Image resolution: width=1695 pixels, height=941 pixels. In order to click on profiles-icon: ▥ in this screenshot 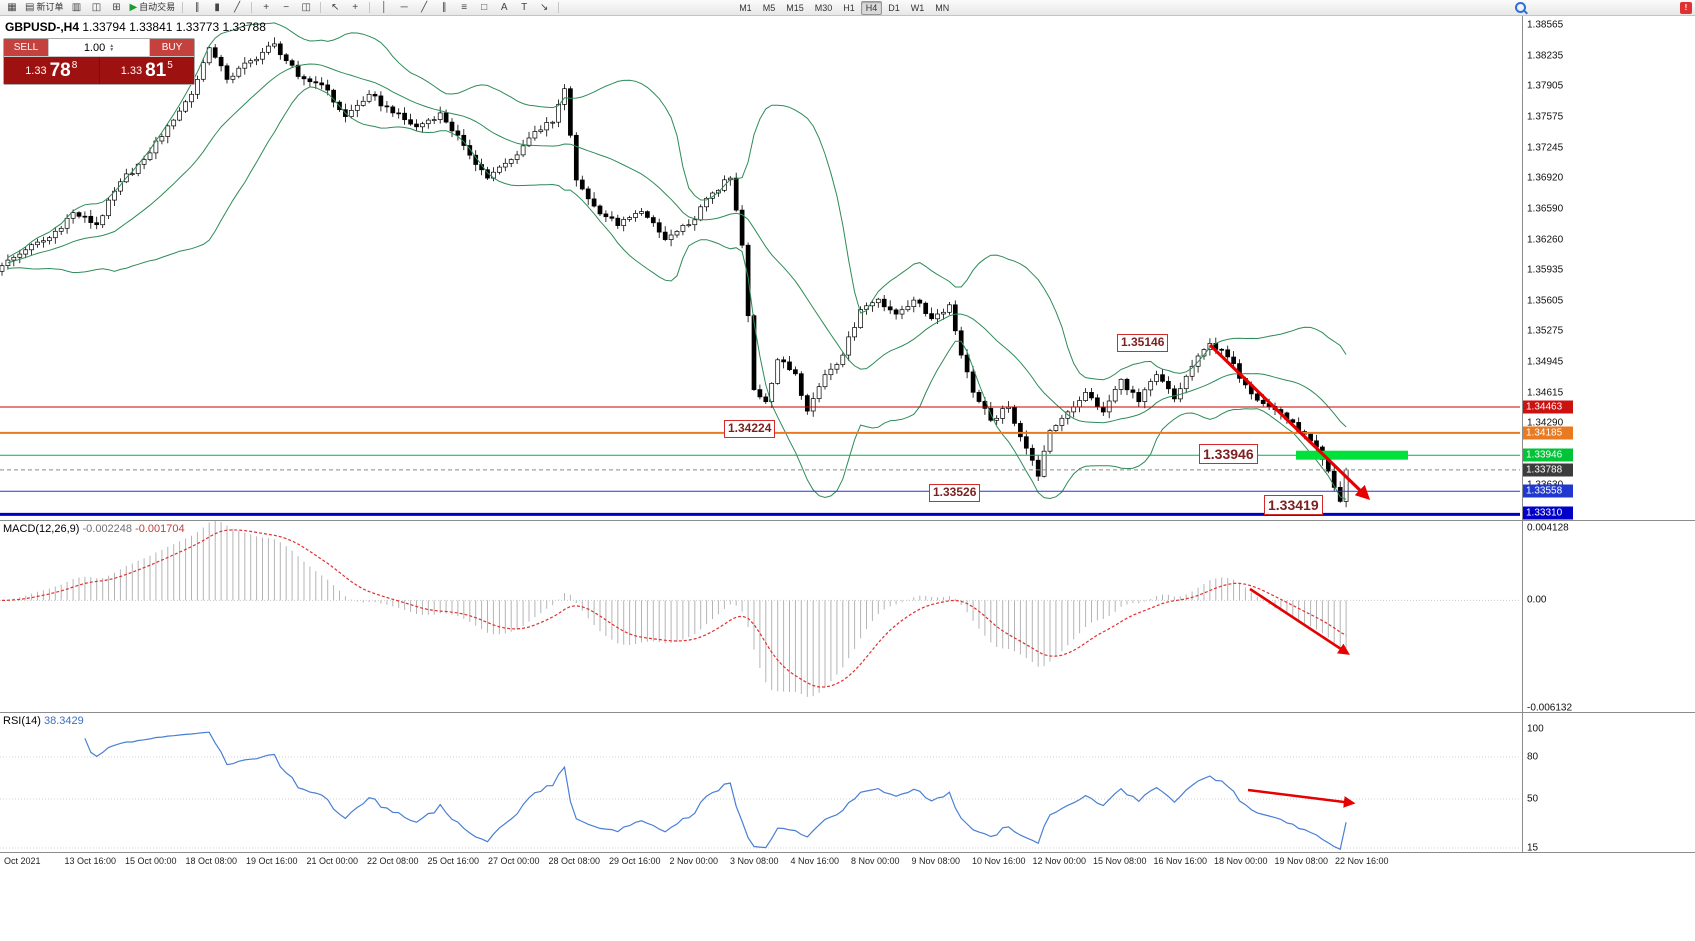, I will do `click(76, 7)`.